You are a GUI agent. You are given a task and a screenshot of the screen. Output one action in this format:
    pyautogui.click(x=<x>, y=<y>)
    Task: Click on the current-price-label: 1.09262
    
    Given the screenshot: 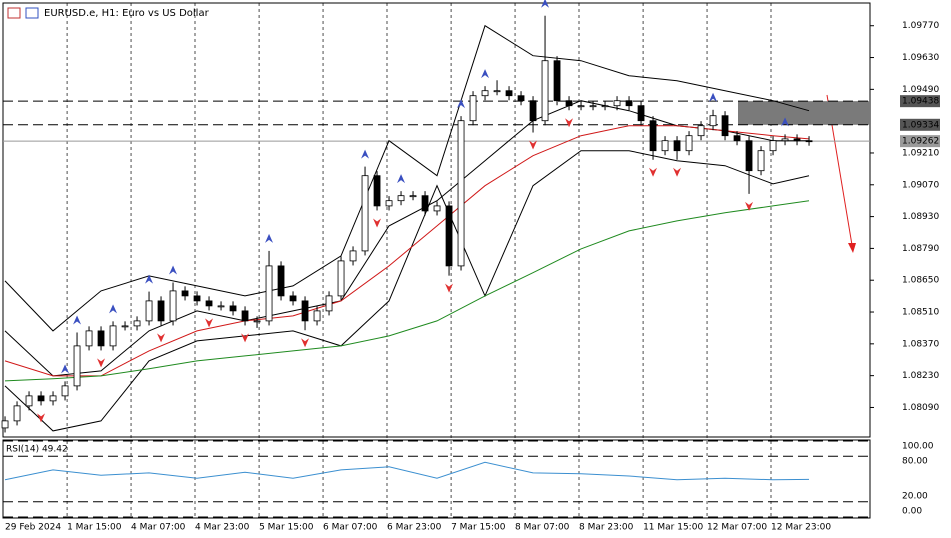 What is the action you would take?
    pyautogui.click(x=920, y=142)
    